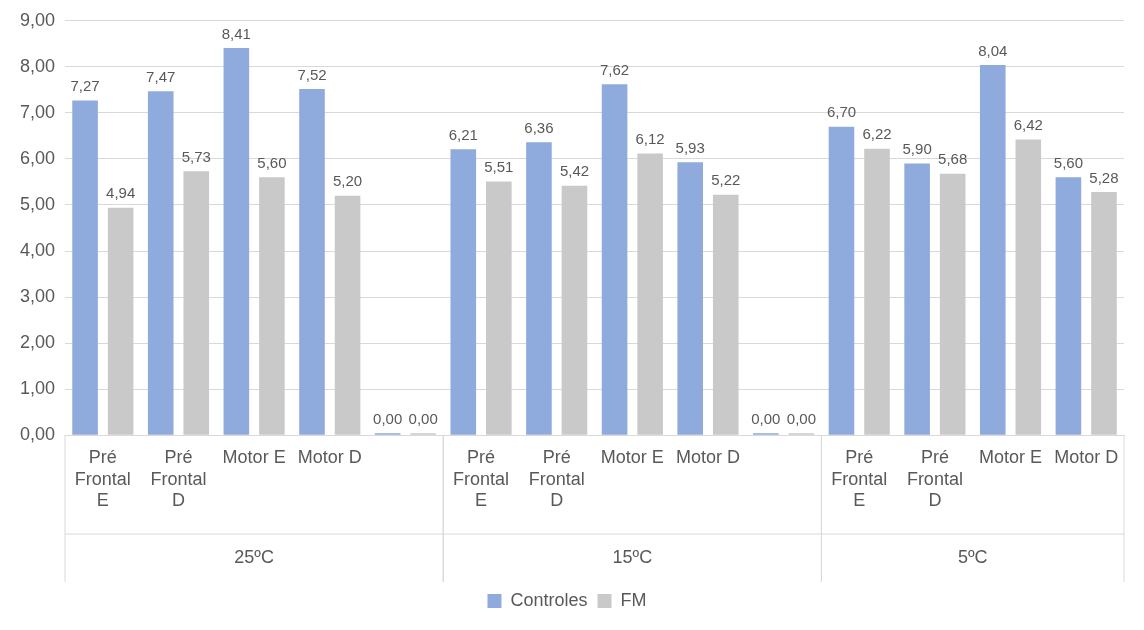 Image resolution: width=1144 pixels, height=630 pixels. Describe the element at coordinates (614, 69) in the screenshot. I see `data-label: 7,62` at that location.